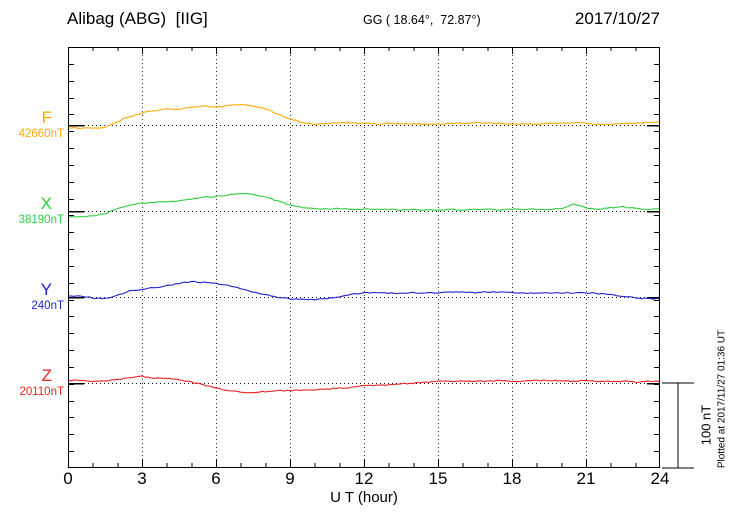 The width and height of the screenshot is (730, 520). I want to click on x-tick-label-21: 21, so click(586, 478).